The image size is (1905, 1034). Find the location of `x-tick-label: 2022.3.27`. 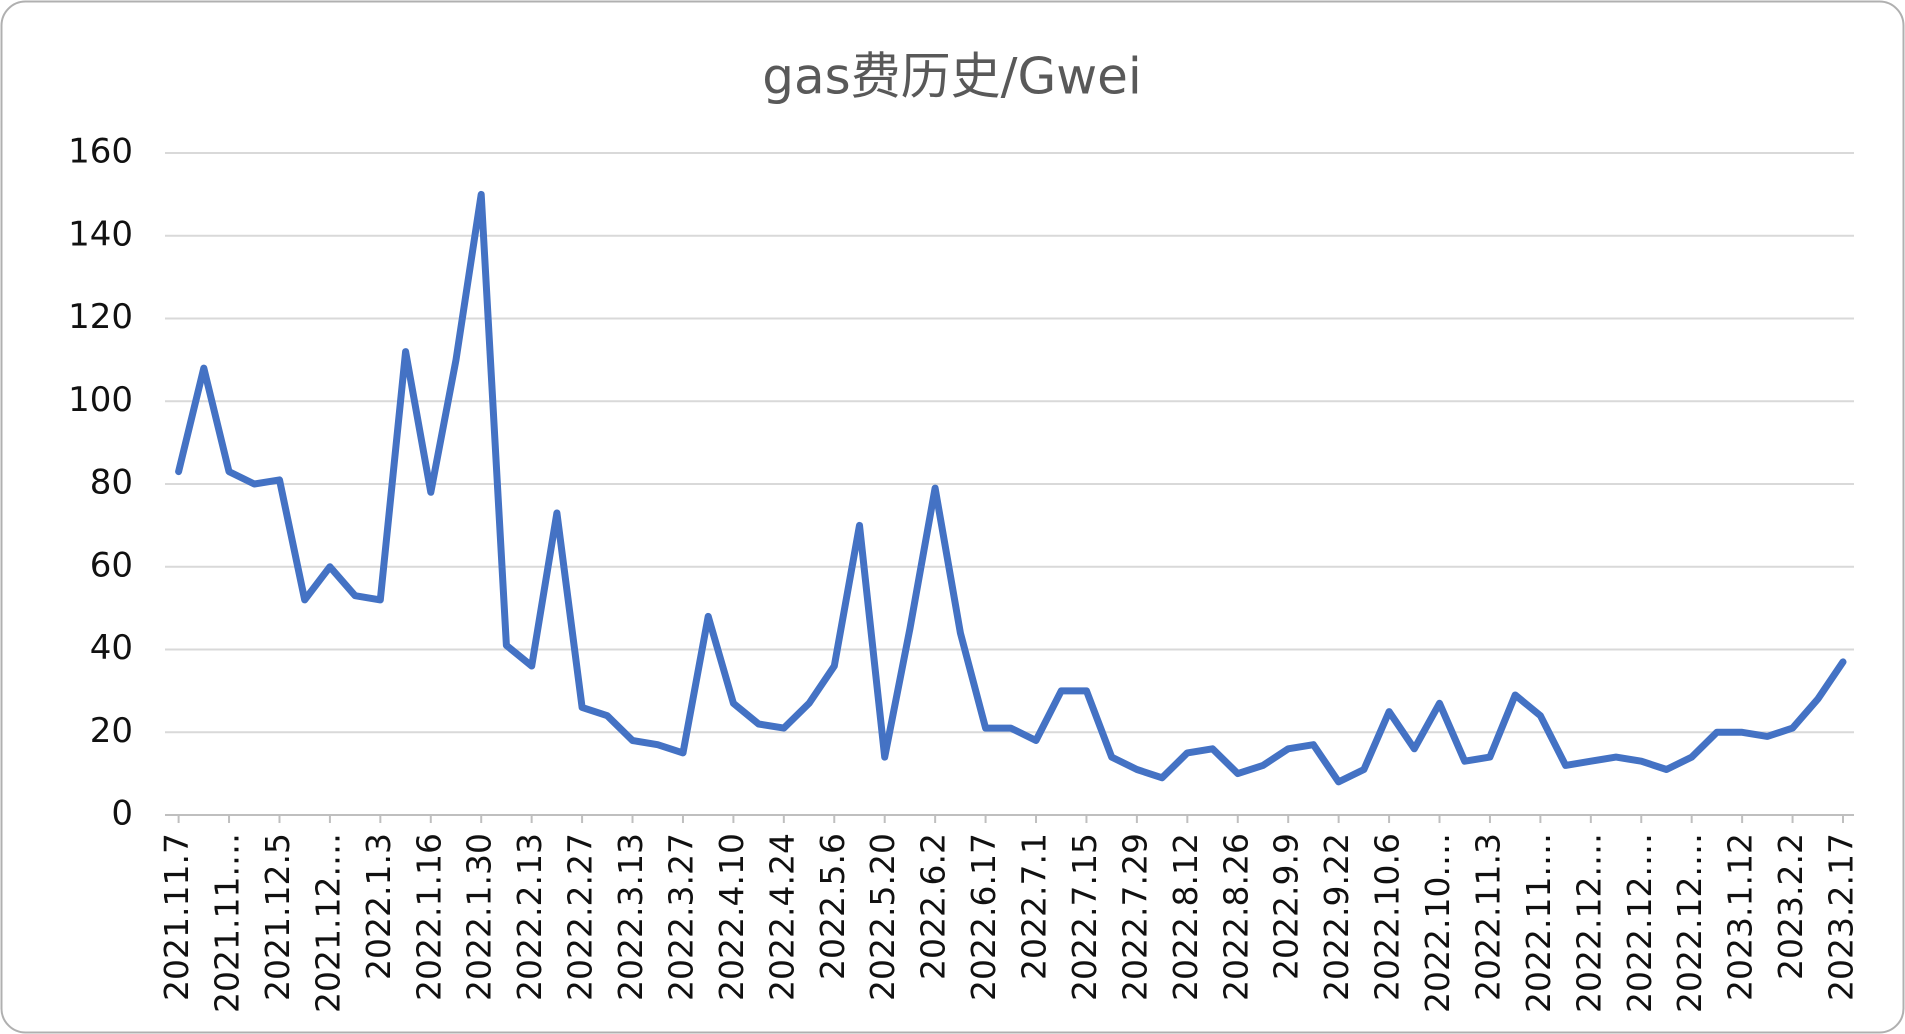

x-tick-label: 2022.3.27 is located at coordinates (680, 917).